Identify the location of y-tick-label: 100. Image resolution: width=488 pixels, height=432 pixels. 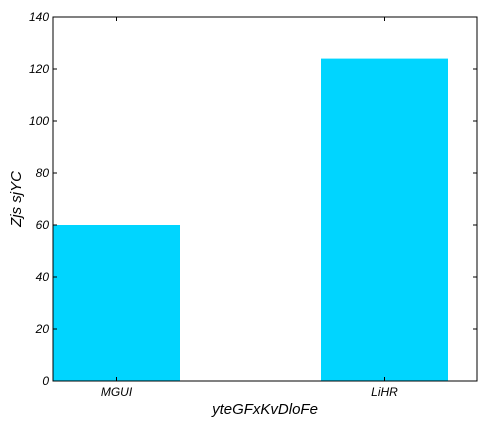
(39, 121).